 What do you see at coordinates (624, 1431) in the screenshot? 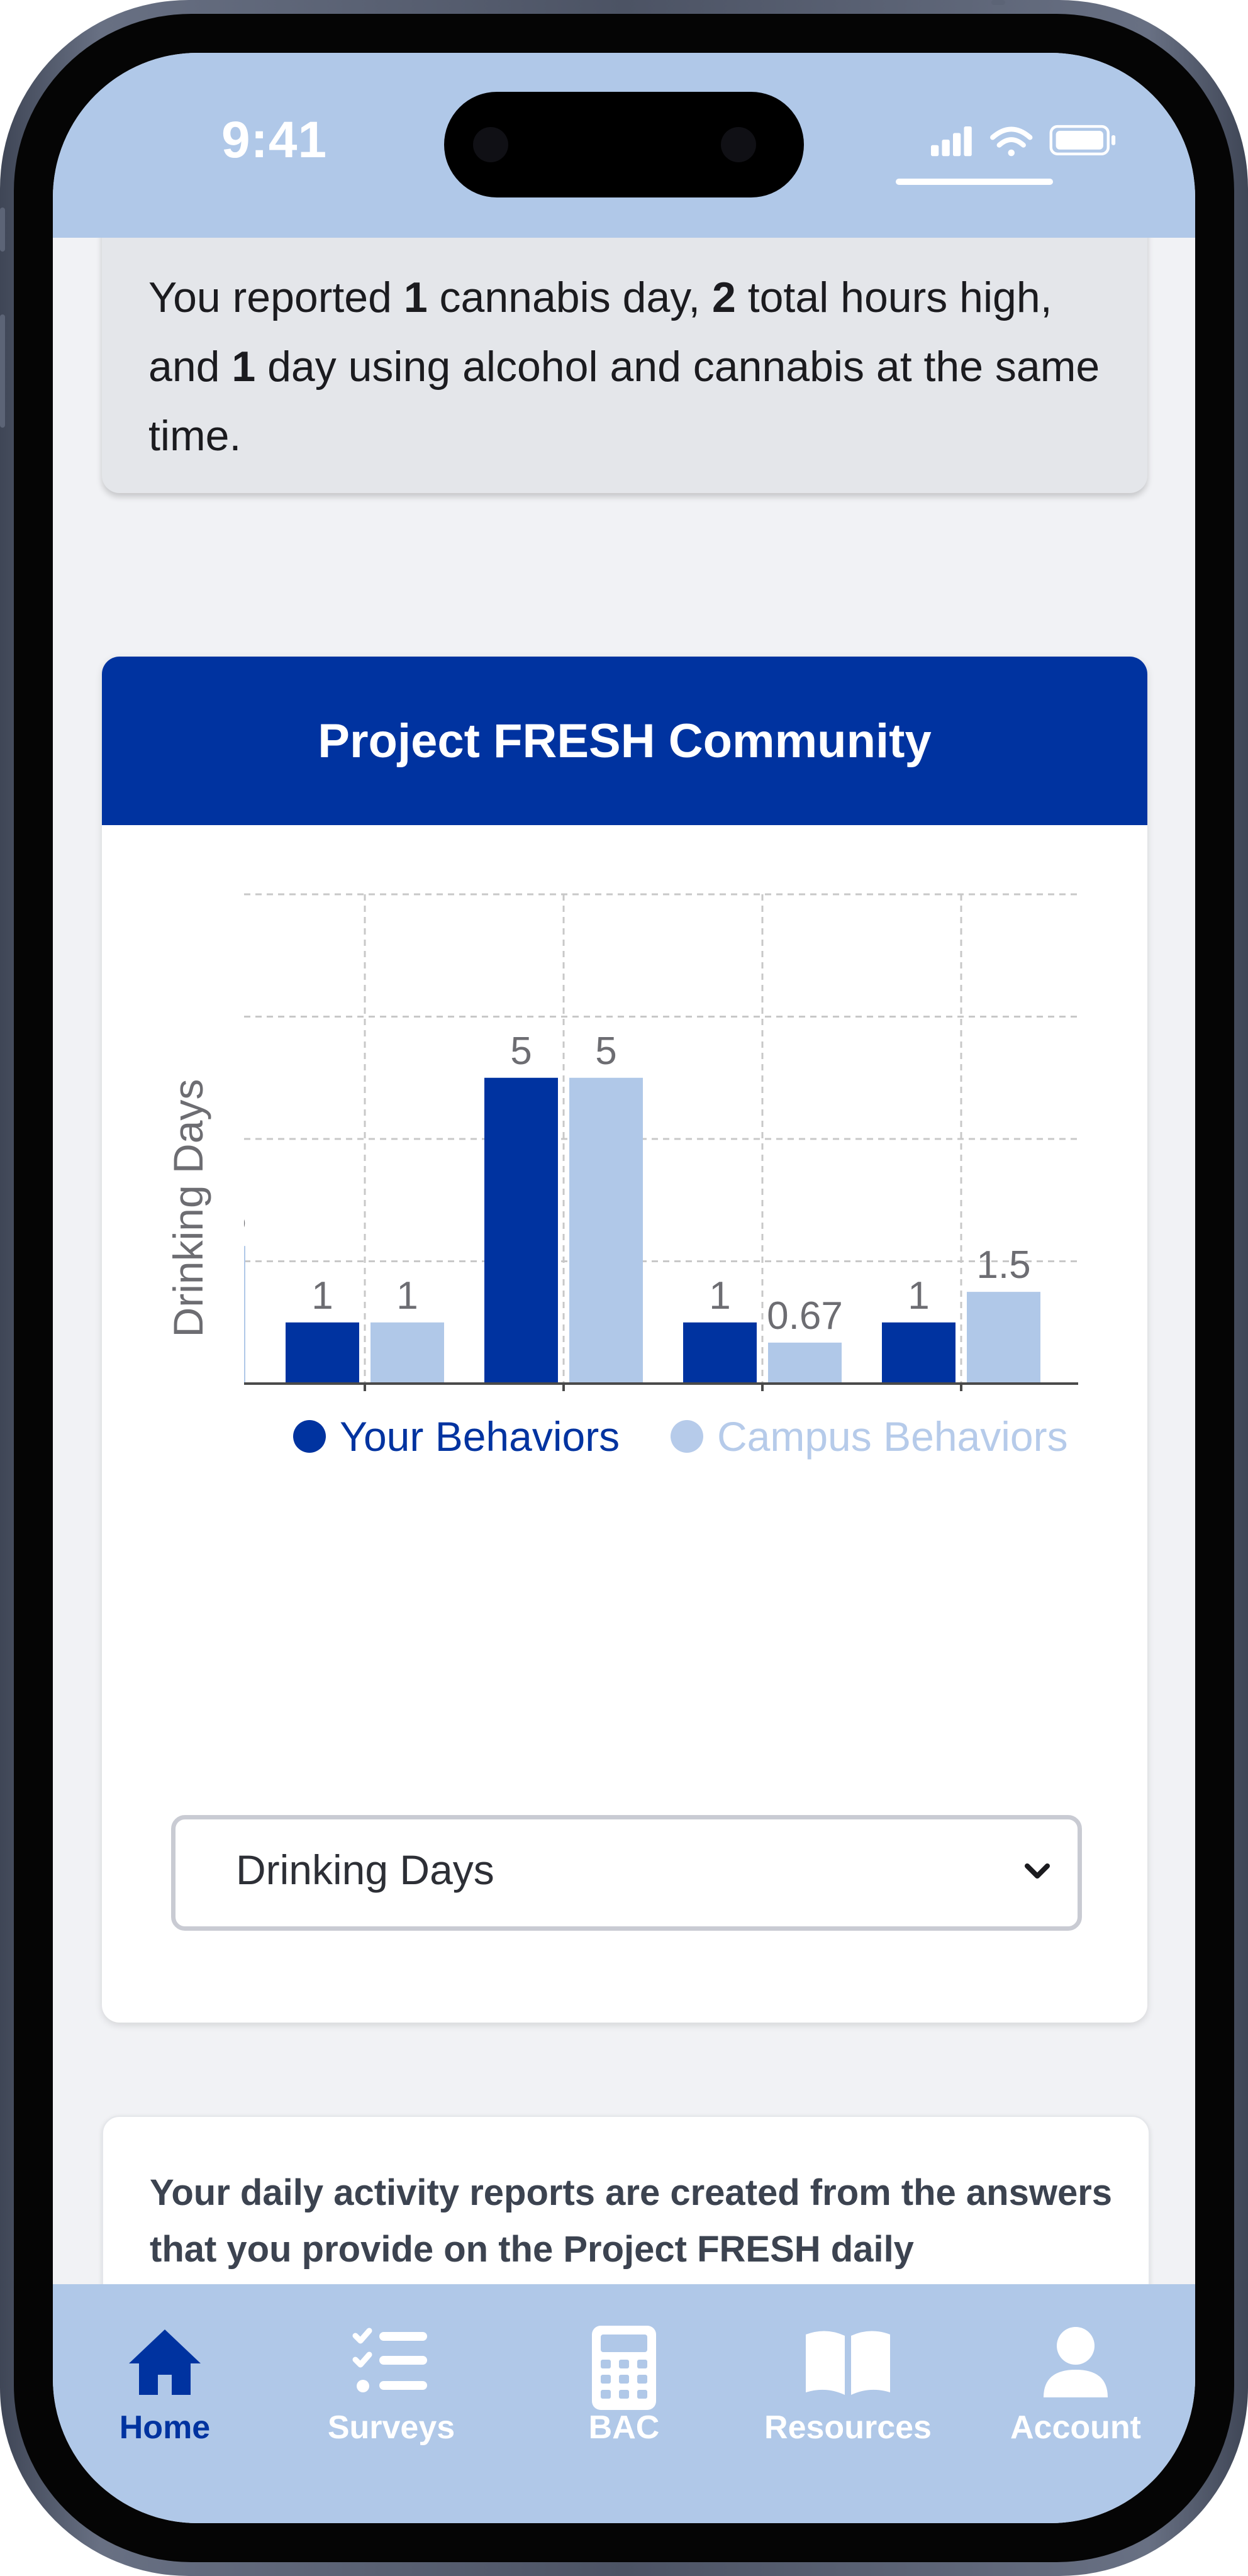
I see `chart-legend: Your Behaviors Campus Behaviors` at bounding box center [624, 1431].